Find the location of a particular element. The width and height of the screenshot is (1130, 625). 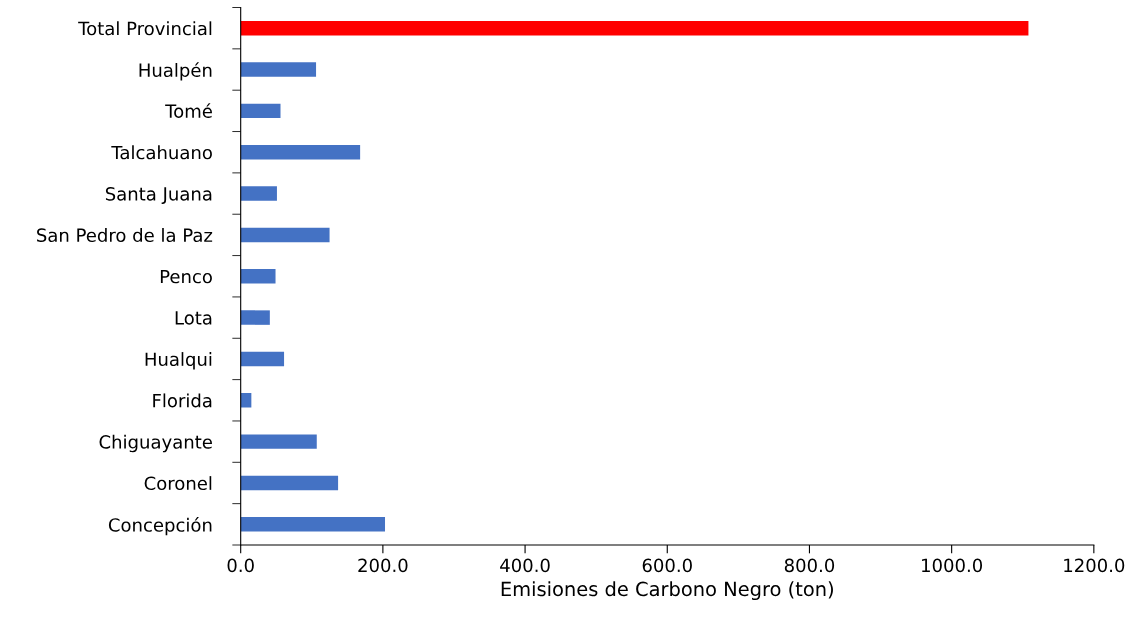

y-tick-label: San Pedro de la Paz is located at coordinates (125, 235).